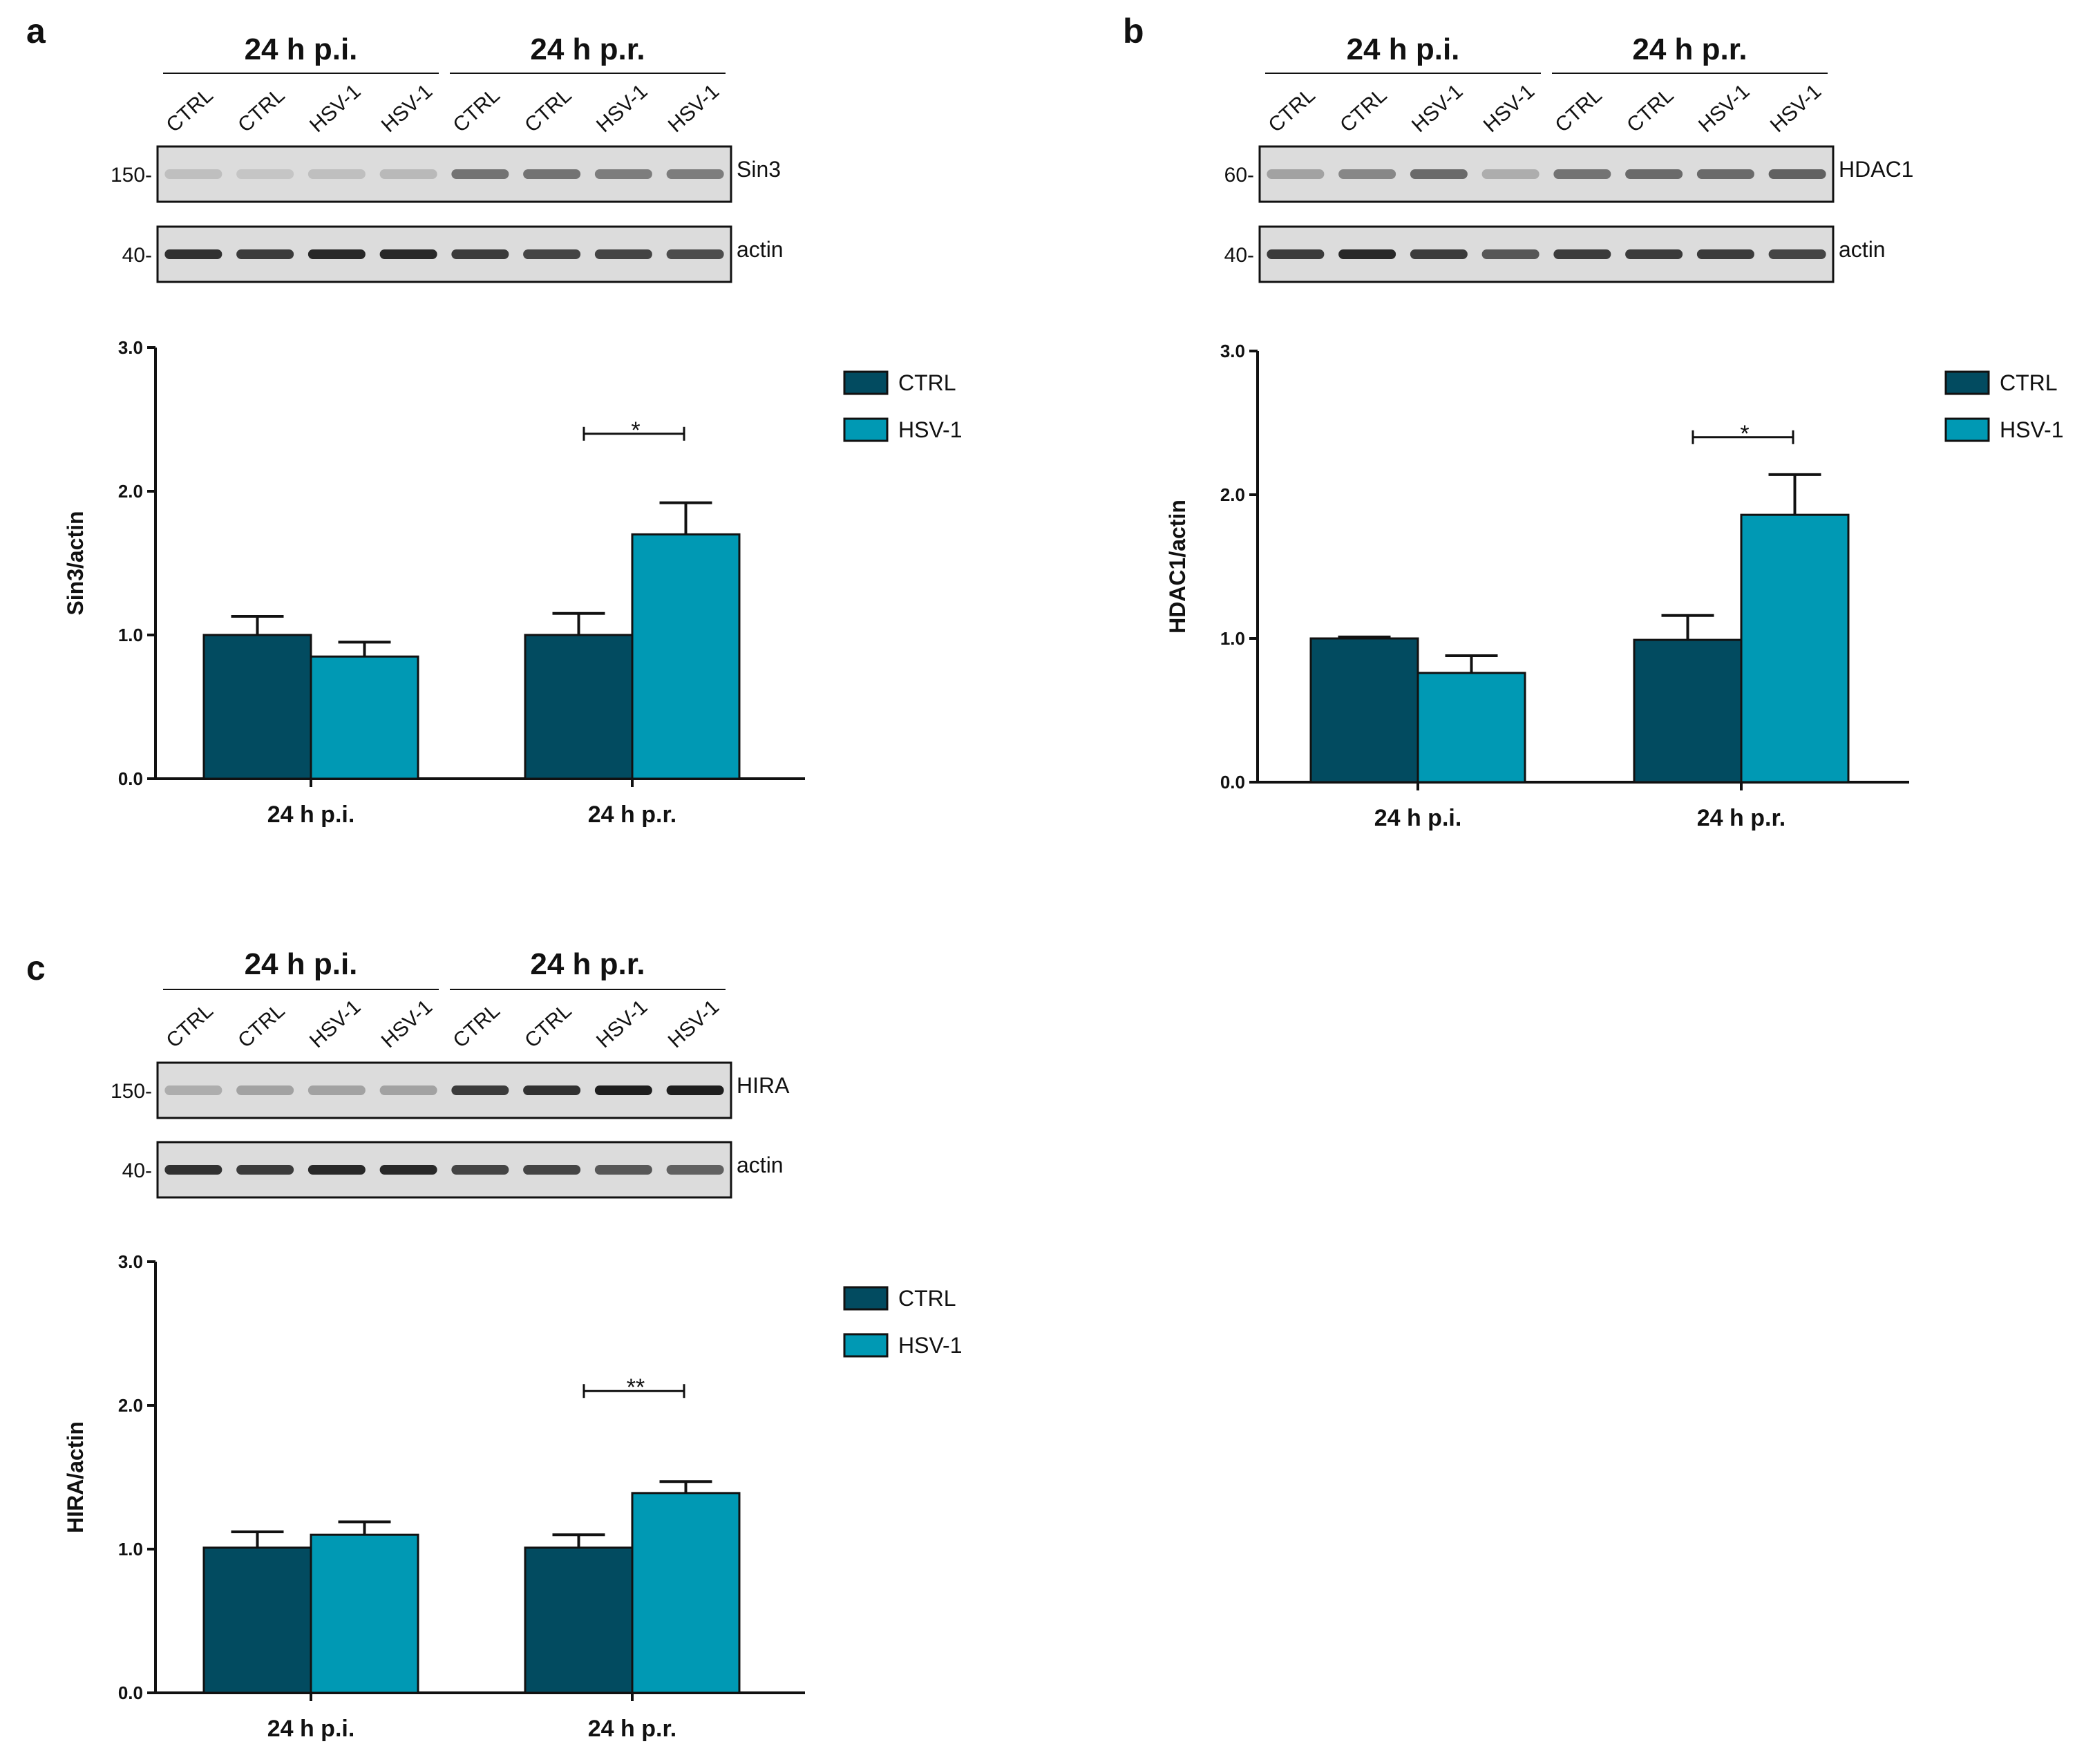 This screenshot has width=2075, height=1764. Describe the element at coordinates (1239, 175) in the screenshot. I see `mw-marker: 60-` at that location.